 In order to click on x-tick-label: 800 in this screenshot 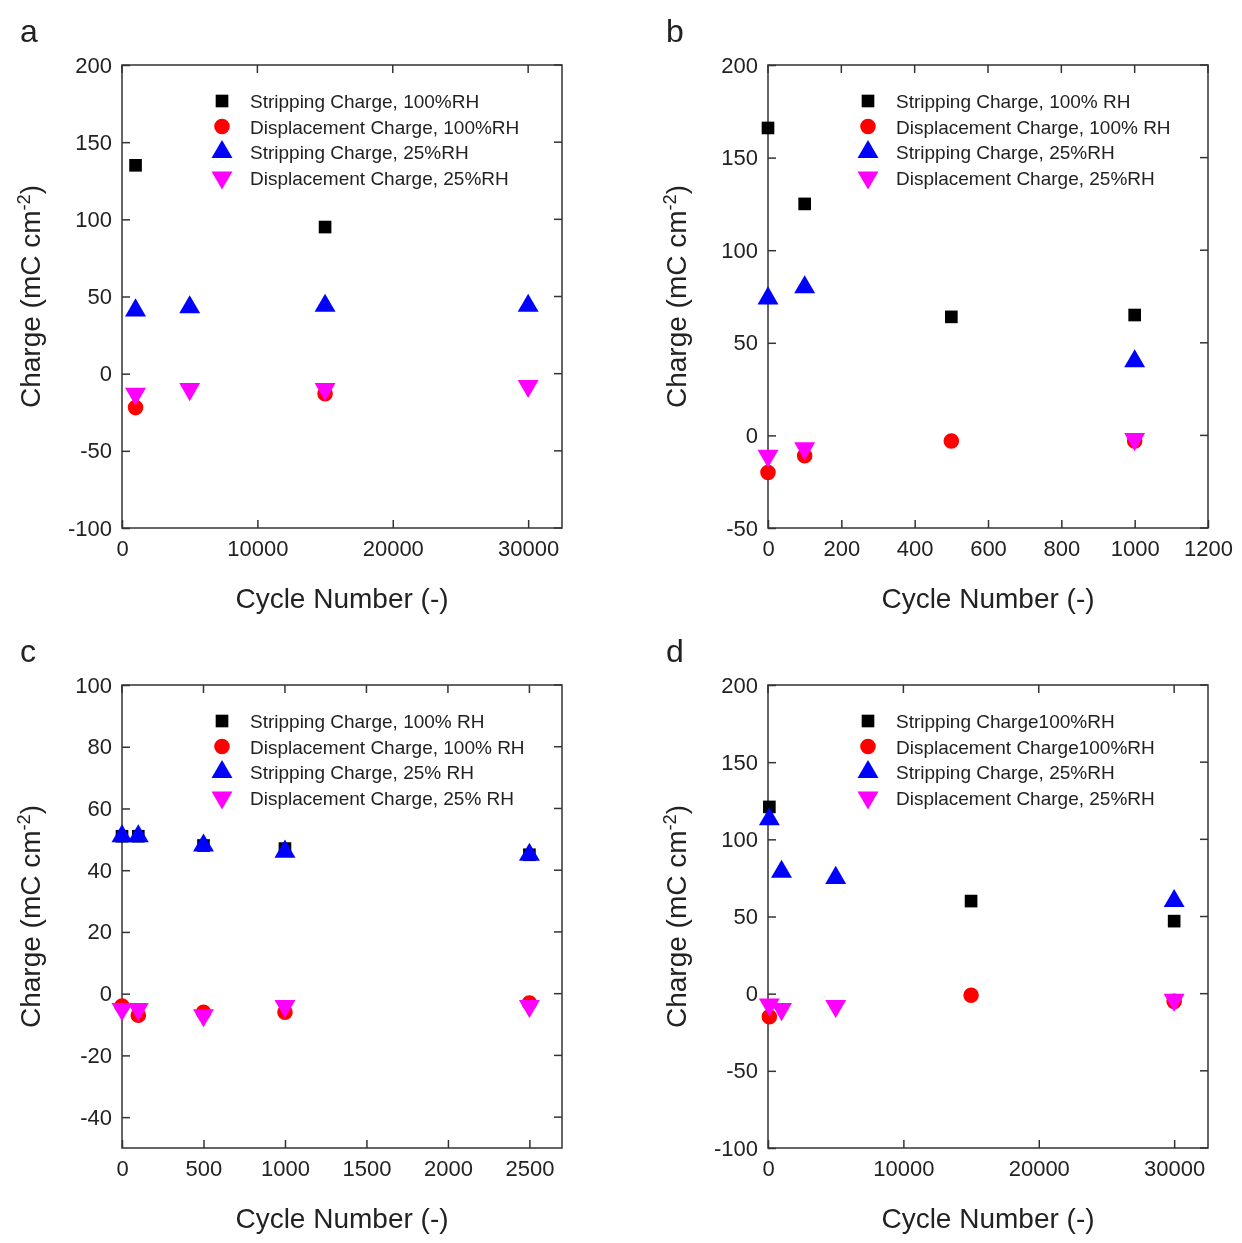, I will do `click(1062, 548)`.